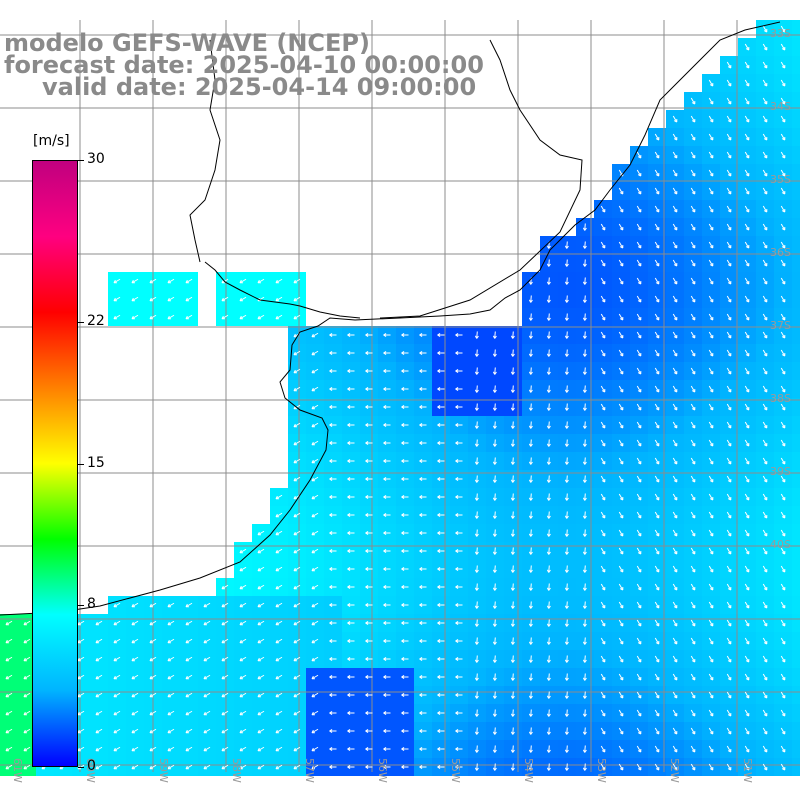 This screenshot has width=800, height=800. I want to click on longitude-label: 61W, so click(17, 770).